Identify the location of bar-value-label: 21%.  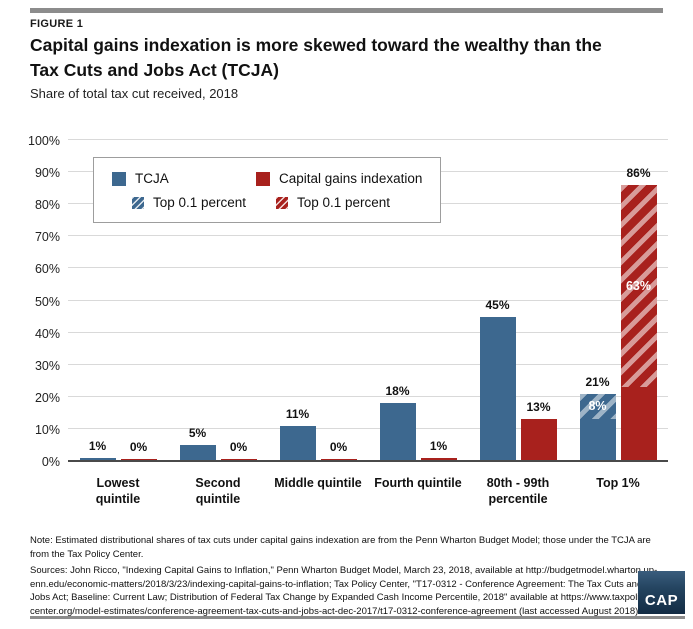
(597, 381).